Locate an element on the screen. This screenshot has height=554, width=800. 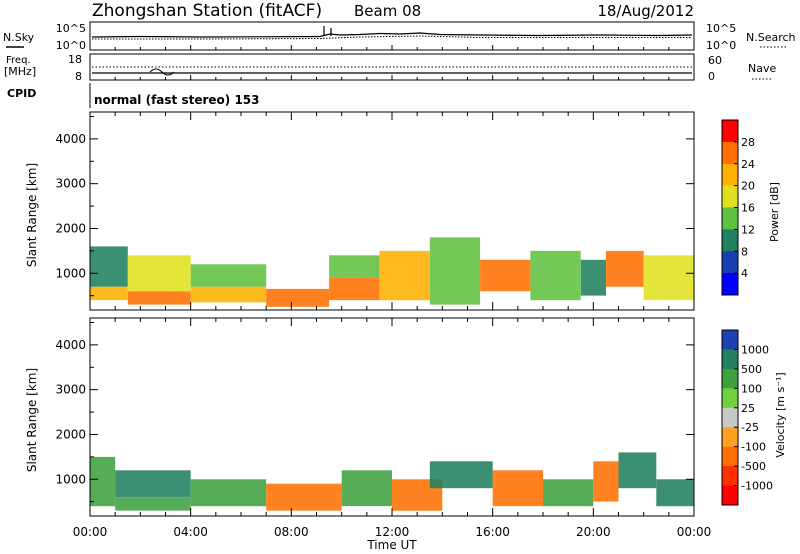
power-colorbar-tick-label-6: 4 is located at coordinates (744, 273).